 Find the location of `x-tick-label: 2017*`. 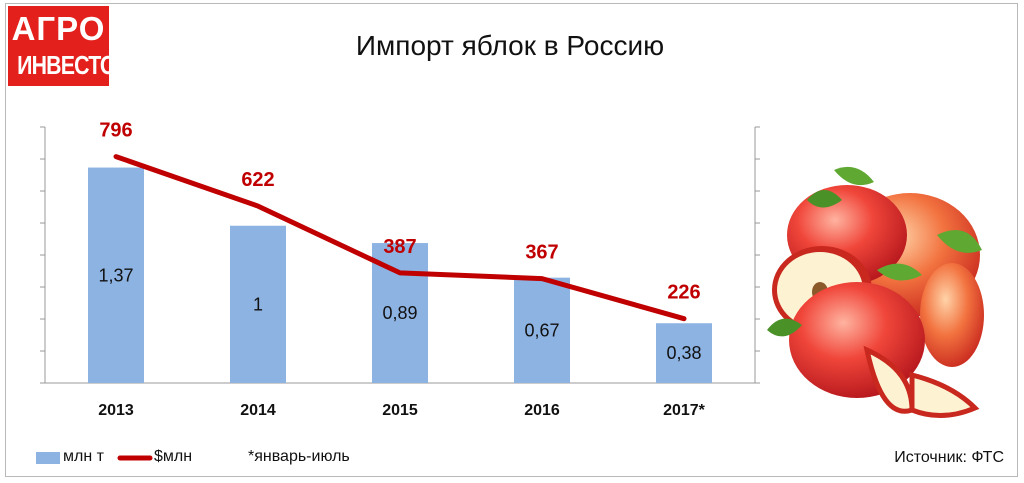

x-tick-label: 2017* is located at coordinates (684, 410).